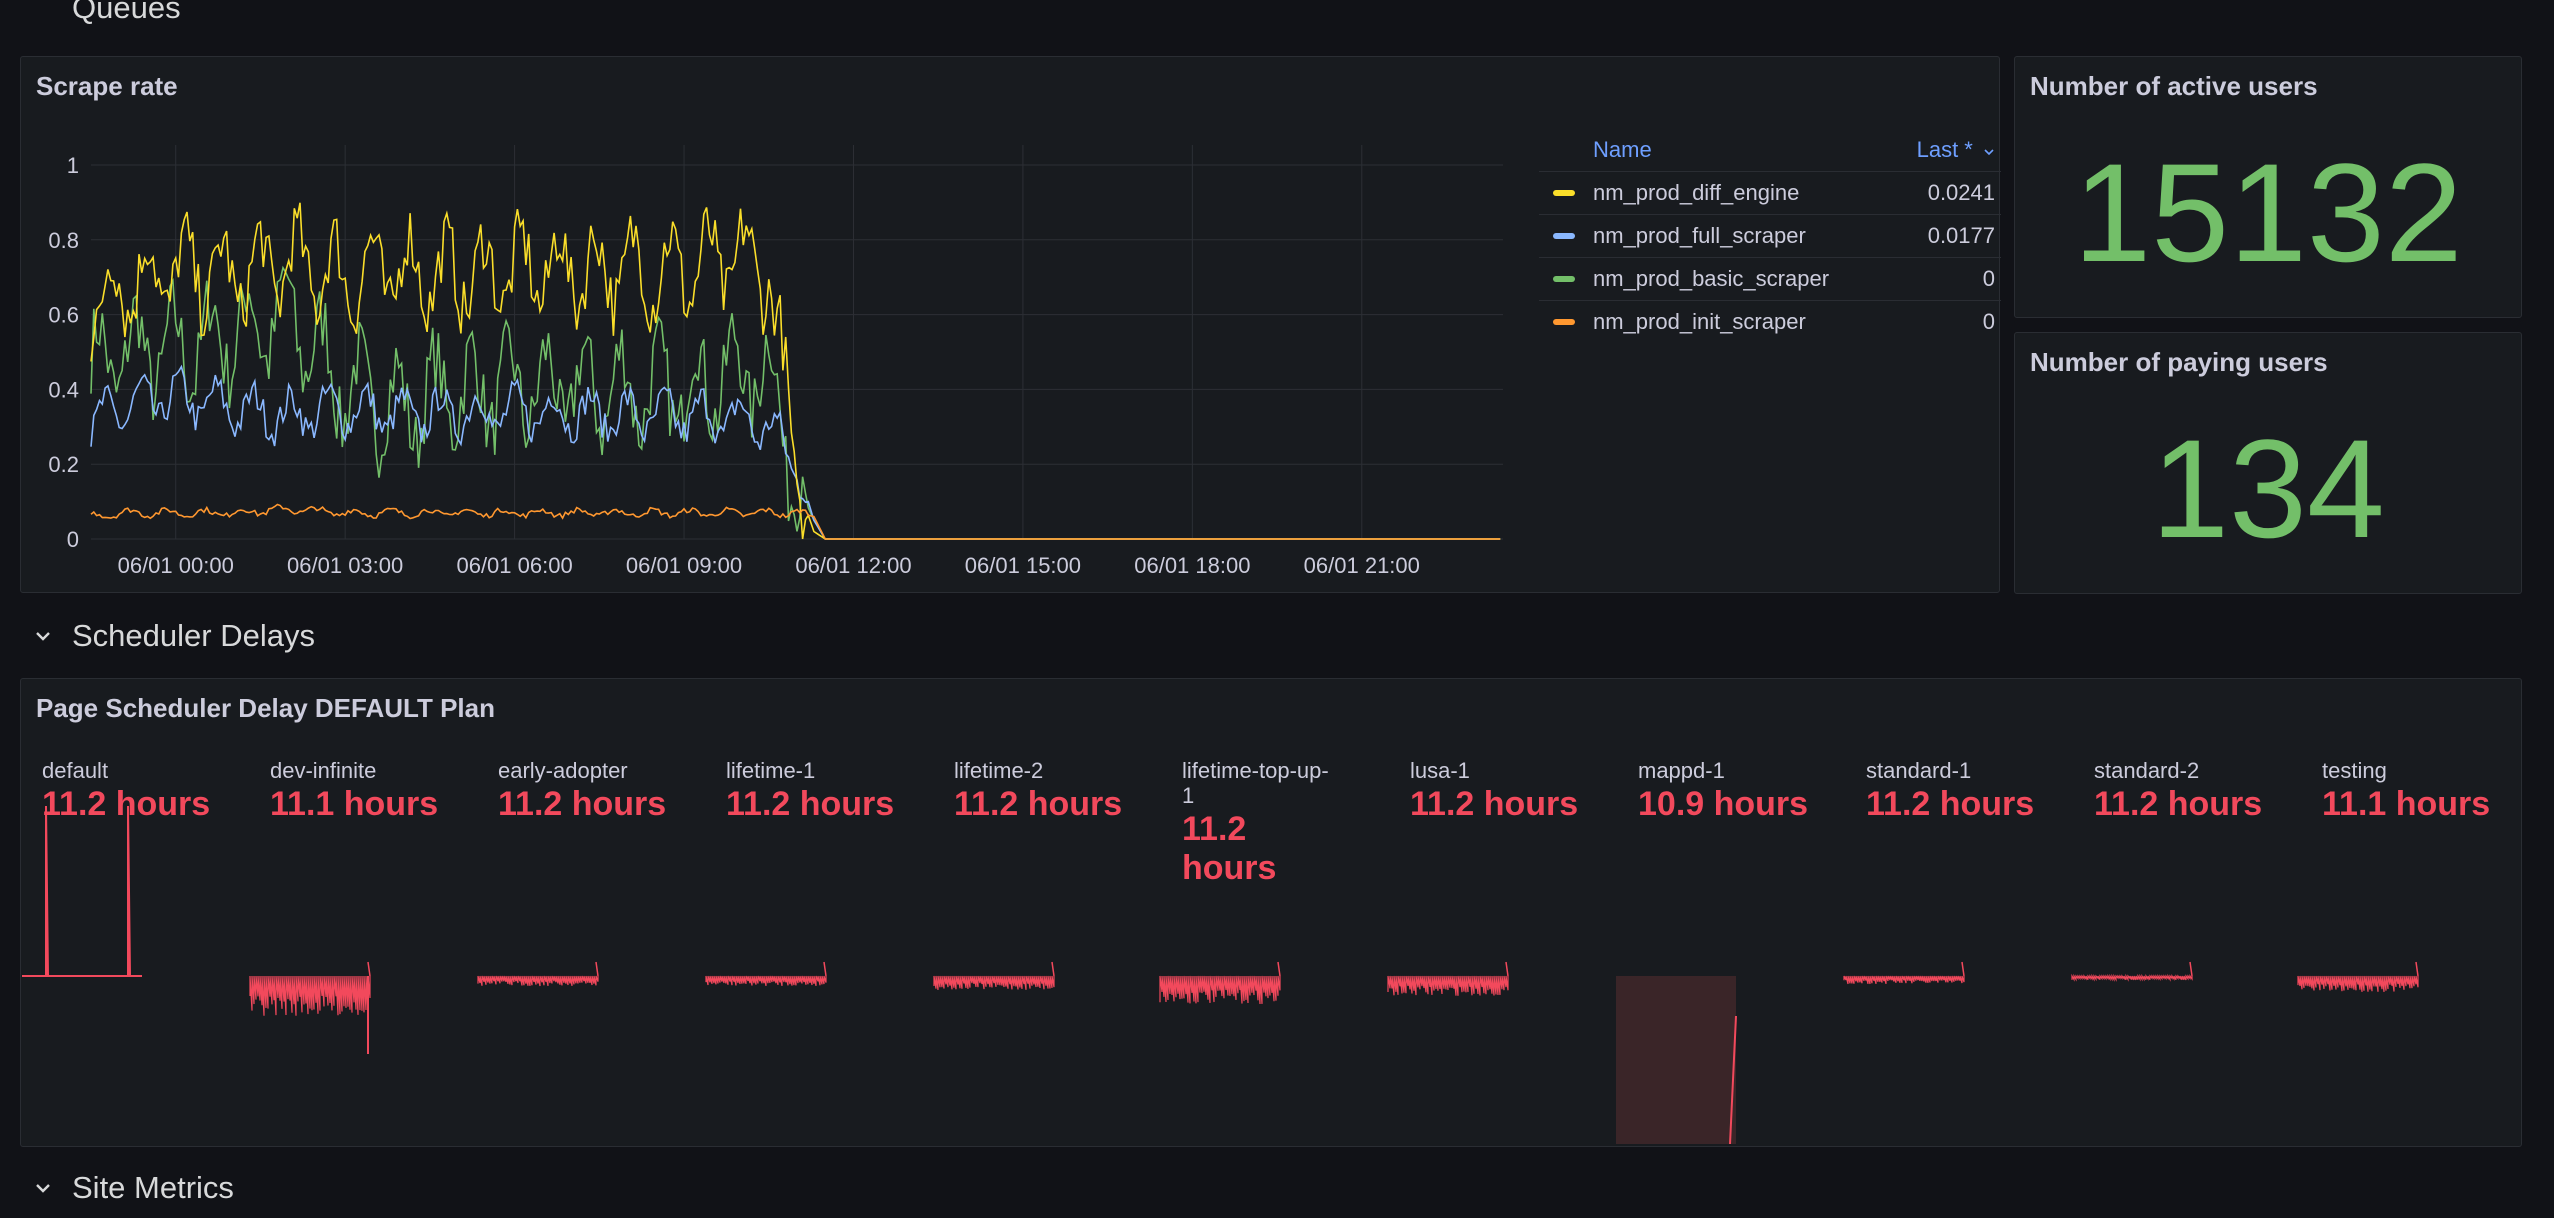 This screenshot has height=1218, width=2554. What do you see at coordinates (1192, 565) in the screenshot?
I see `x-tick-label: 06/01 18:00` at bounding box center [1192, 565].